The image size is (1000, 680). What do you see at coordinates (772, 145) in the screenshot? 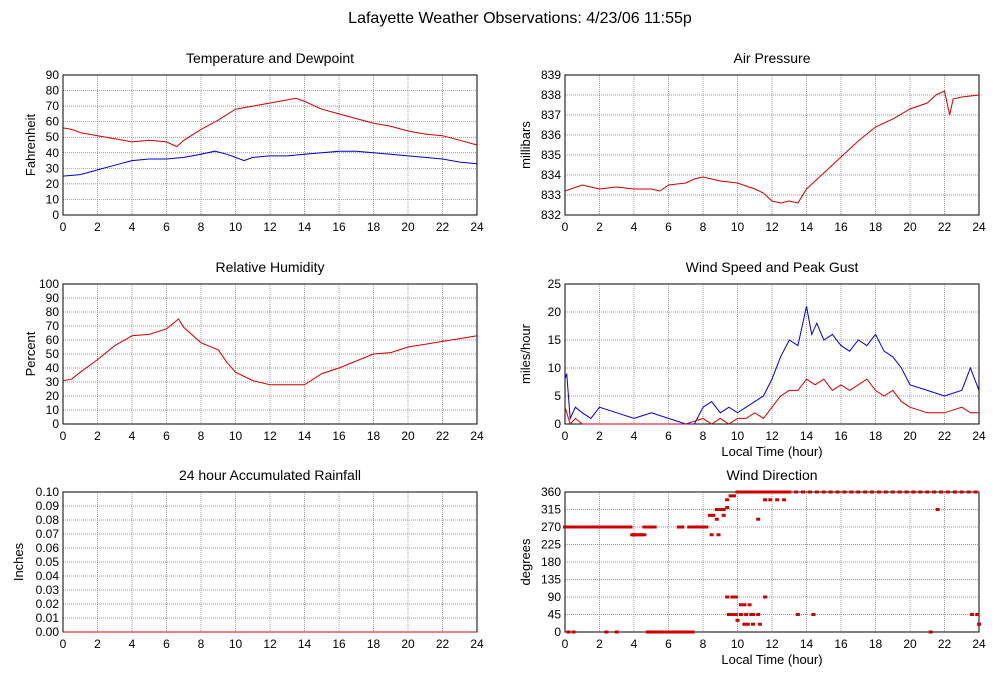
I see `pressure-plot-frame` at bounding box center [772, 145].